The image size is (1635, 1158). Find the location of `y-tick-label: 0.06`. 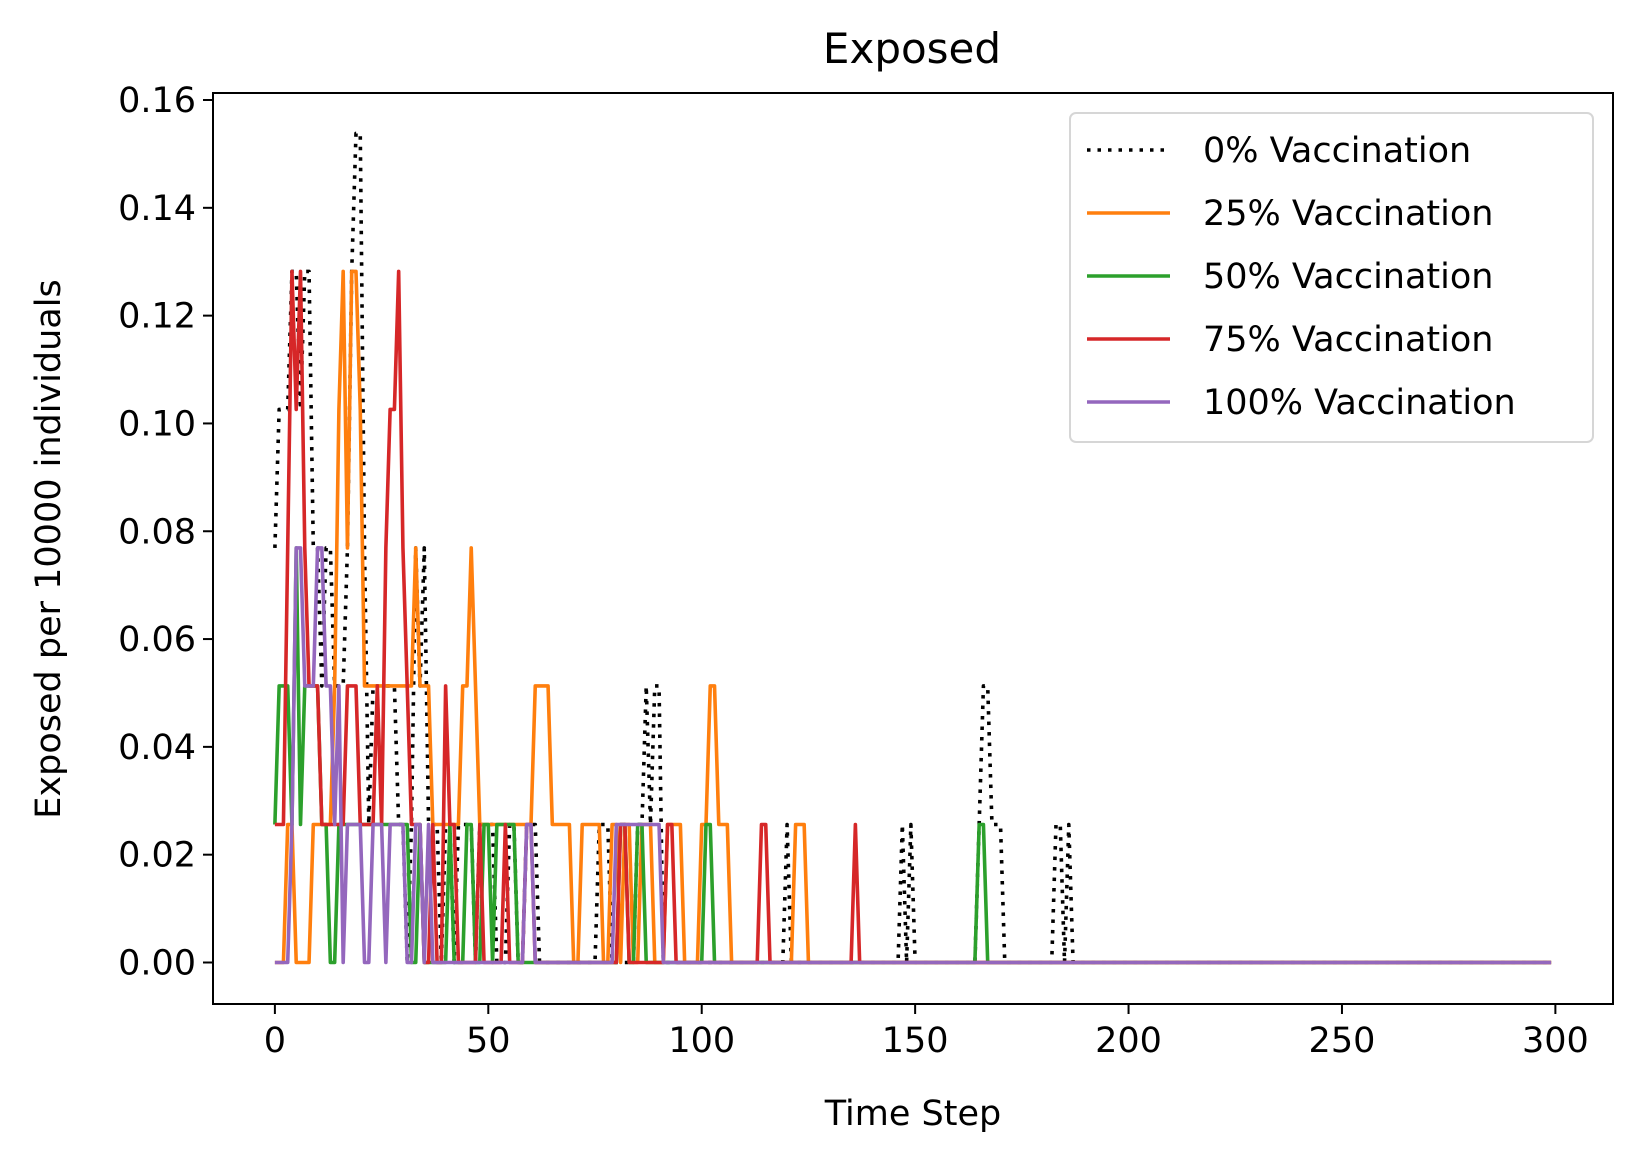

y-tick-label: 0.06 is located at coordinates (157, 640).